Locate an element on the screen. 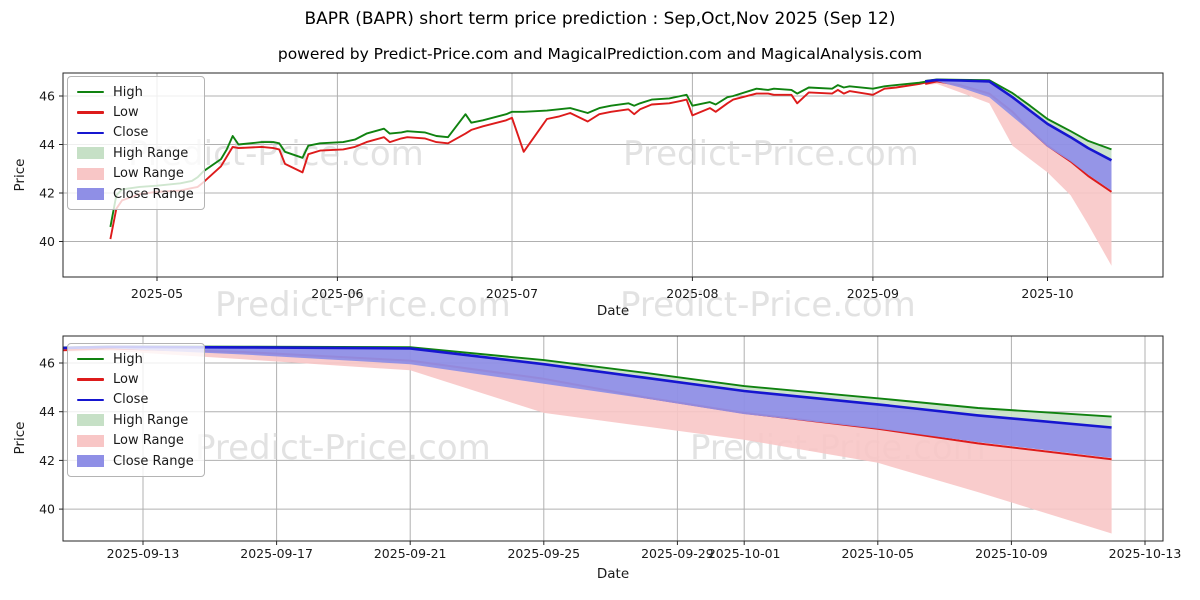 Image resolution: width=1200 pixels, height=600 pixels. x-tick-label: 2025-10-09 is located at coordinates (1011, 553).